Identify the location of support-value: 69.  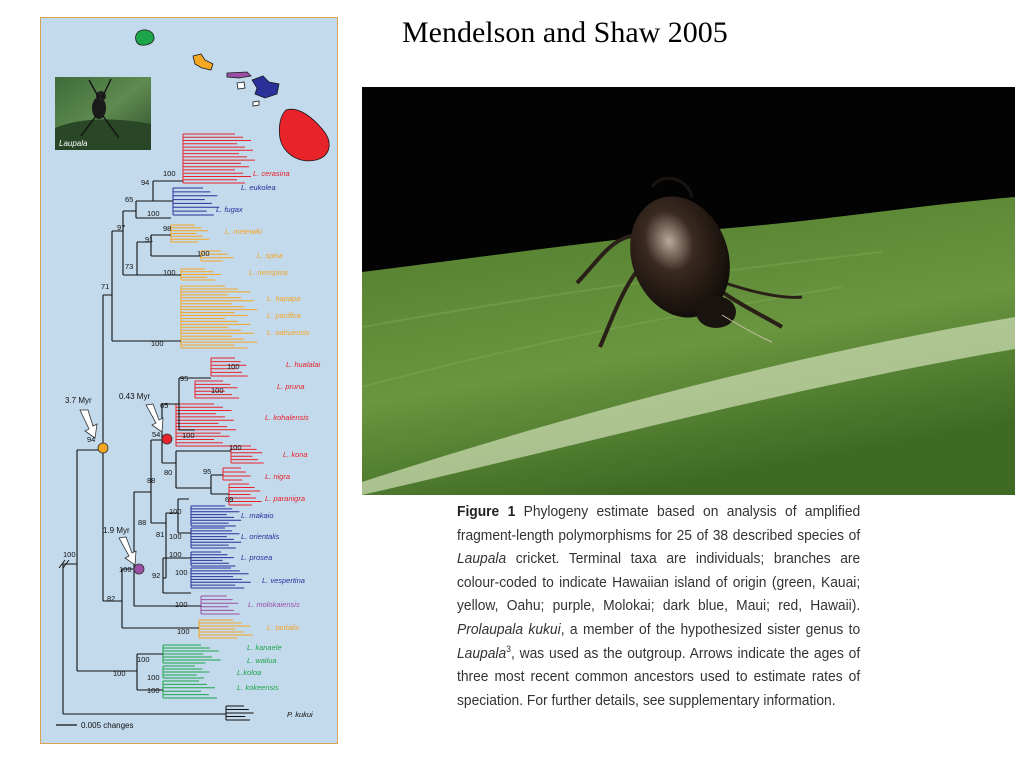
(229, 499).